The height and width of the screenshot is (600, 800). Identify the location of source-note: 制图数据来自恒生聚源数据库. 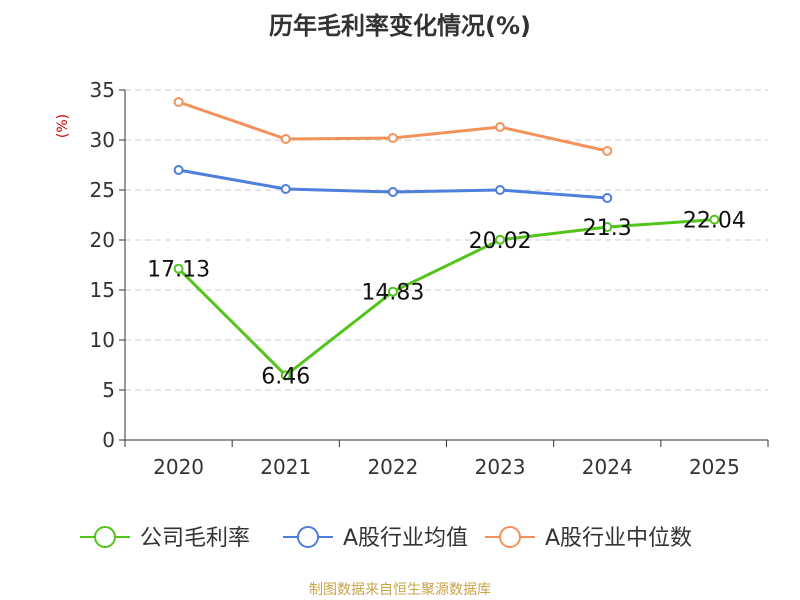
(400, 590).